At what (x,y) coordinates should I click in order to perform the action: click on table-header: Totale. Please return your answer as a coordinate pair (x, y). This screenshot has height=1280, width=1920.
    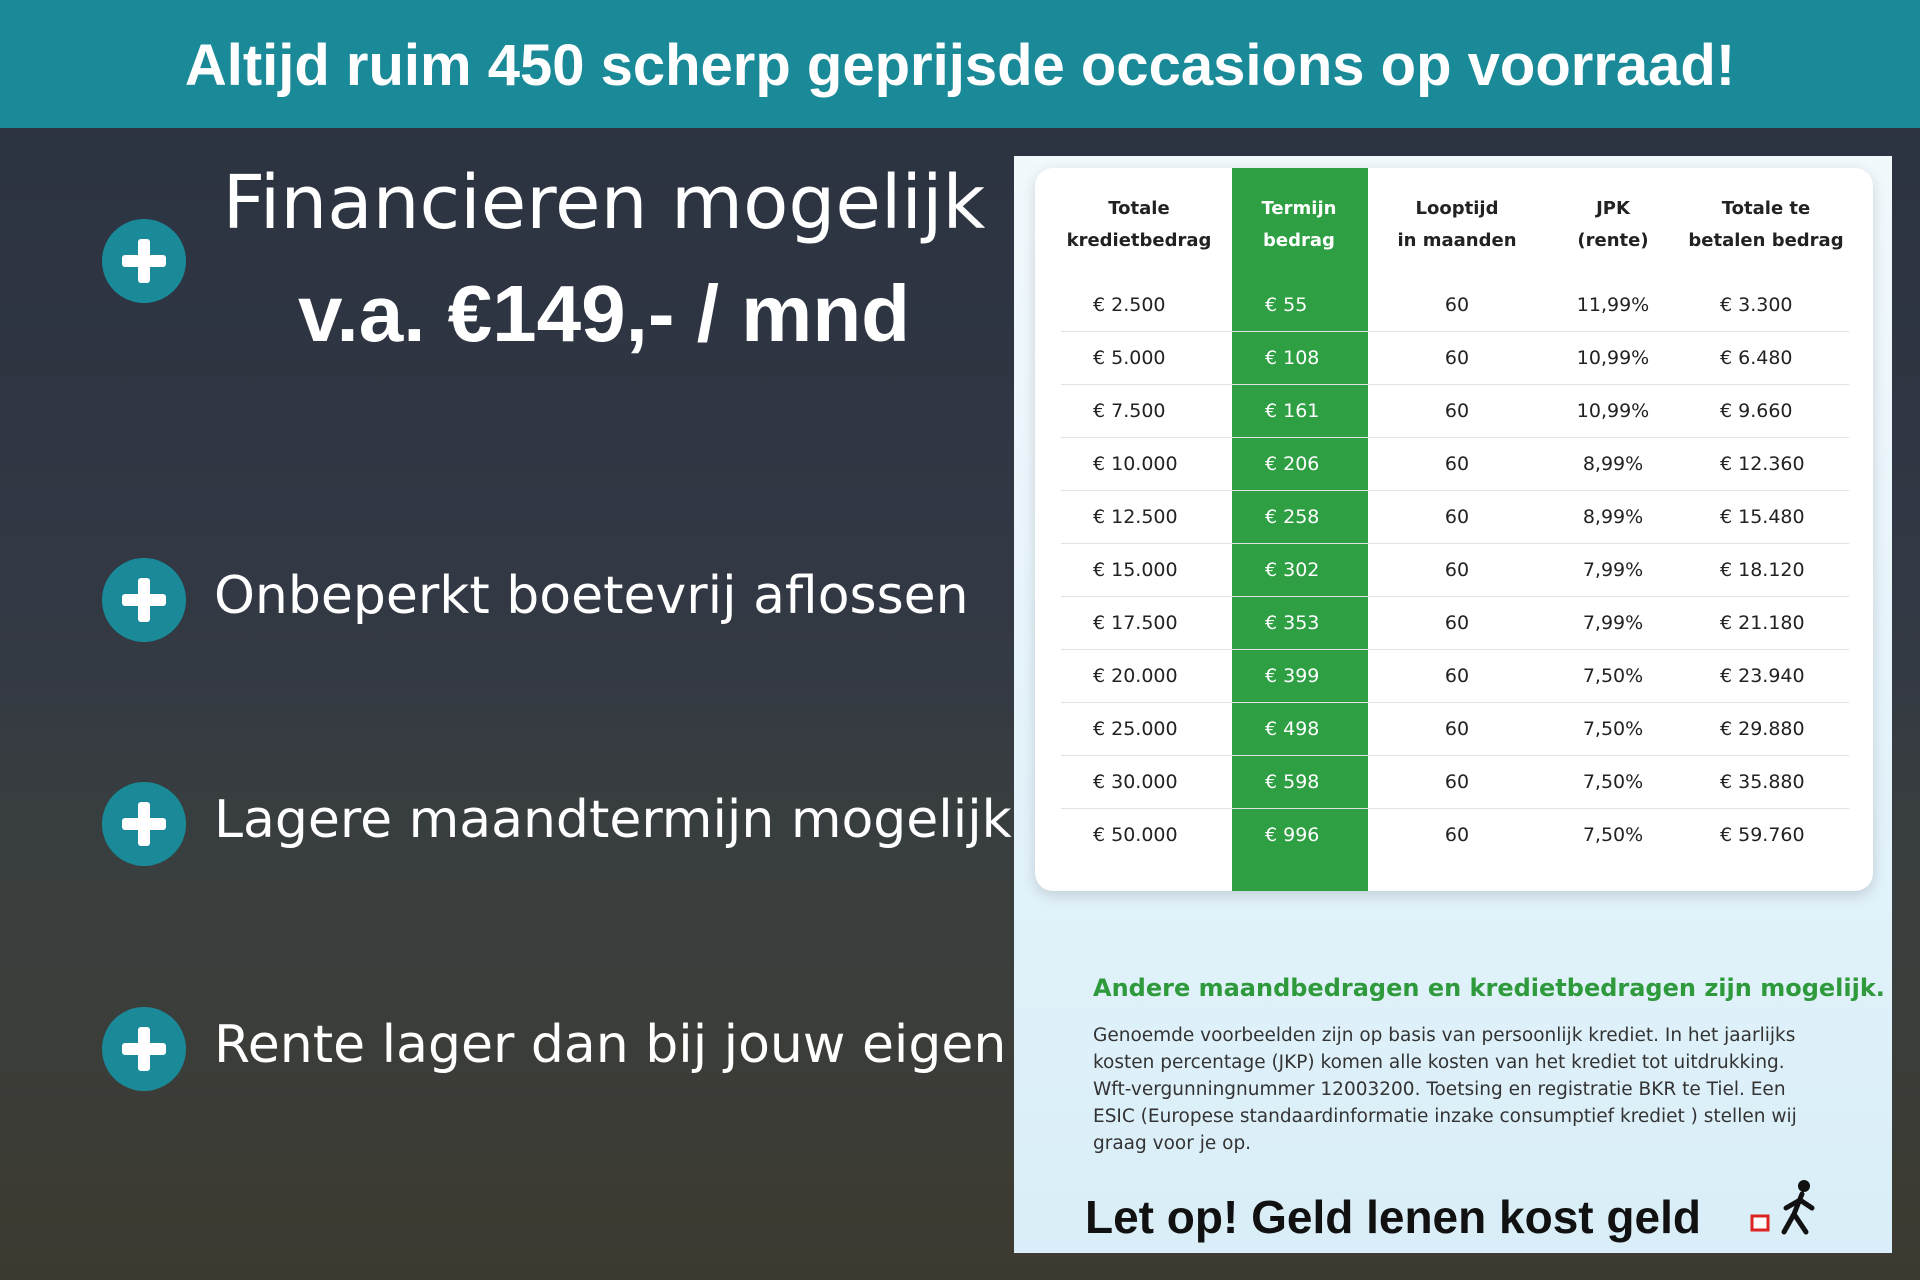
    Looking at the image, I should click on (1139, 208).